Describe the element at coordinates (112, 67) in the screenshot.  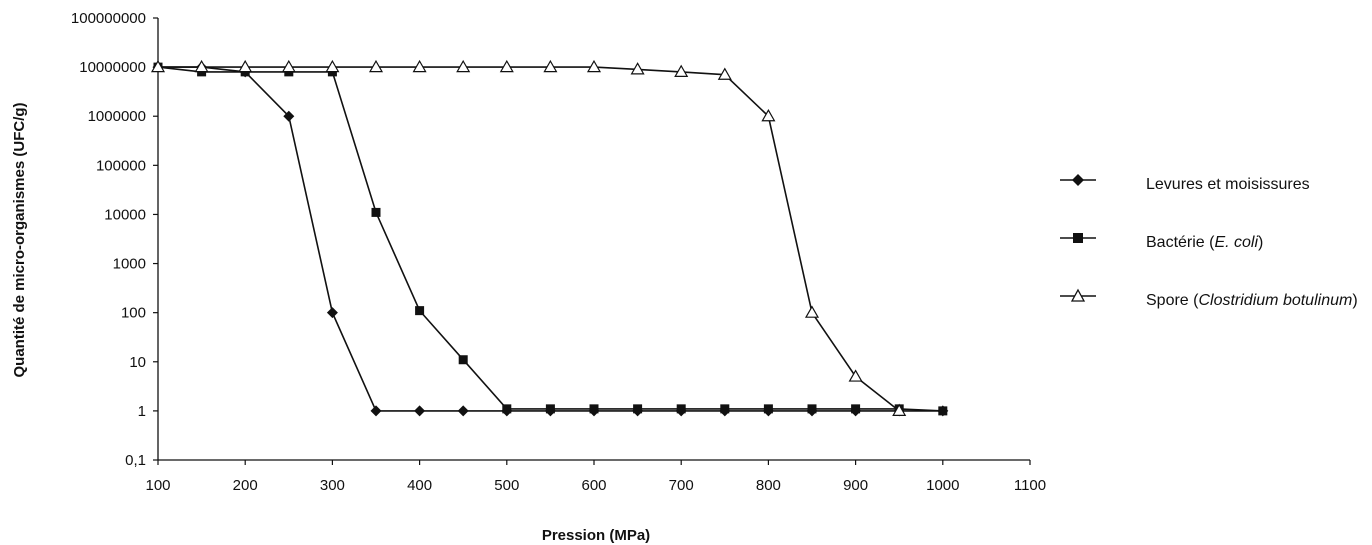
I see `y-tick-label: 10000000` at that location.